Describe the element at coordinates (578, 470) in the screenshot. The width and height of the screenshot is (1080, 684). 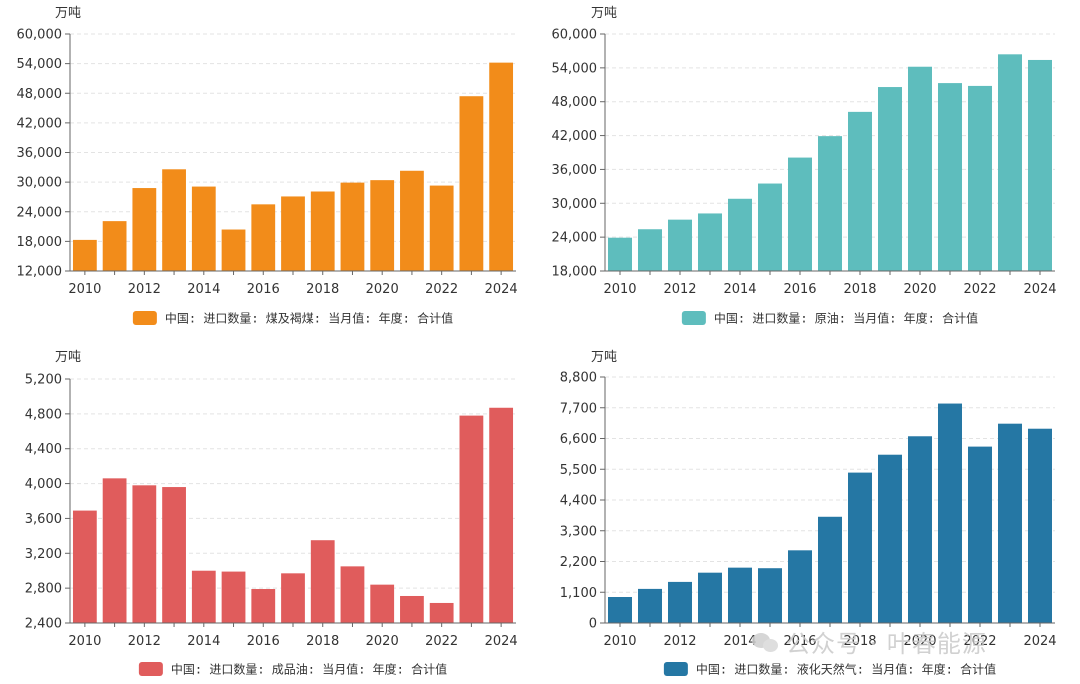
I see `y-tick-label: 5,500` at that location.